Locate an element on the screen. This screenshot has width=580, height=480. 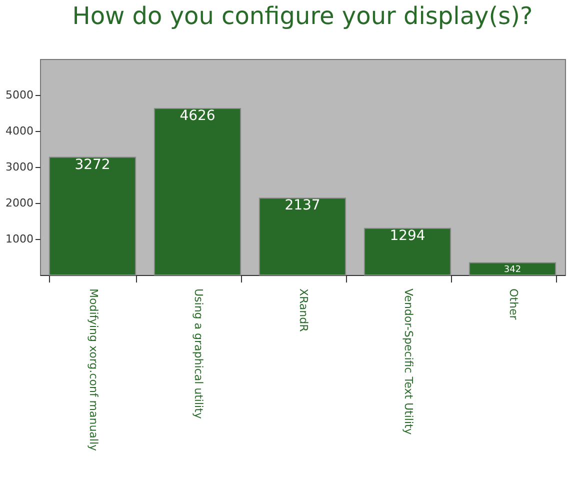
data-label: 1294 is located at coordinates (408, 236).